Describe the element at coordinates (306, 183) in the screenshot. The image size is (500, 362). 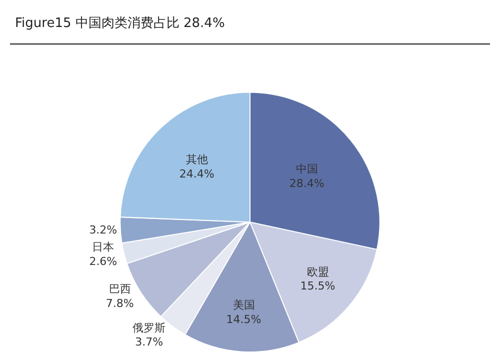
I see `data-label: 28.4%` at that location.